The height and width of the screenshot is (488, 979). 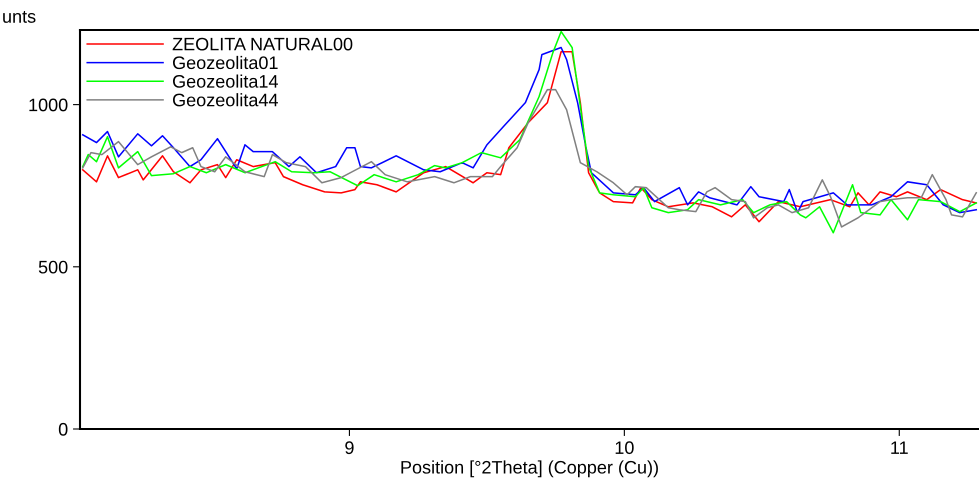 I want to click on legend-label: Geozeolita14, so click(x=225, y=81).